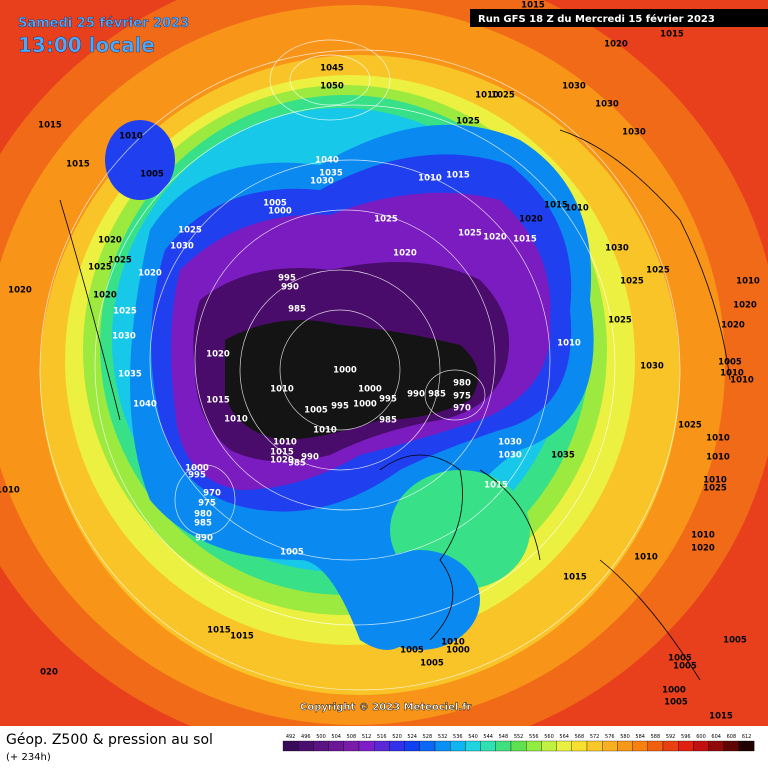  What do you see at coordinates (420, 600) in the screenshot?
I see `band-blue-eu` at bounding box center [420, 600].